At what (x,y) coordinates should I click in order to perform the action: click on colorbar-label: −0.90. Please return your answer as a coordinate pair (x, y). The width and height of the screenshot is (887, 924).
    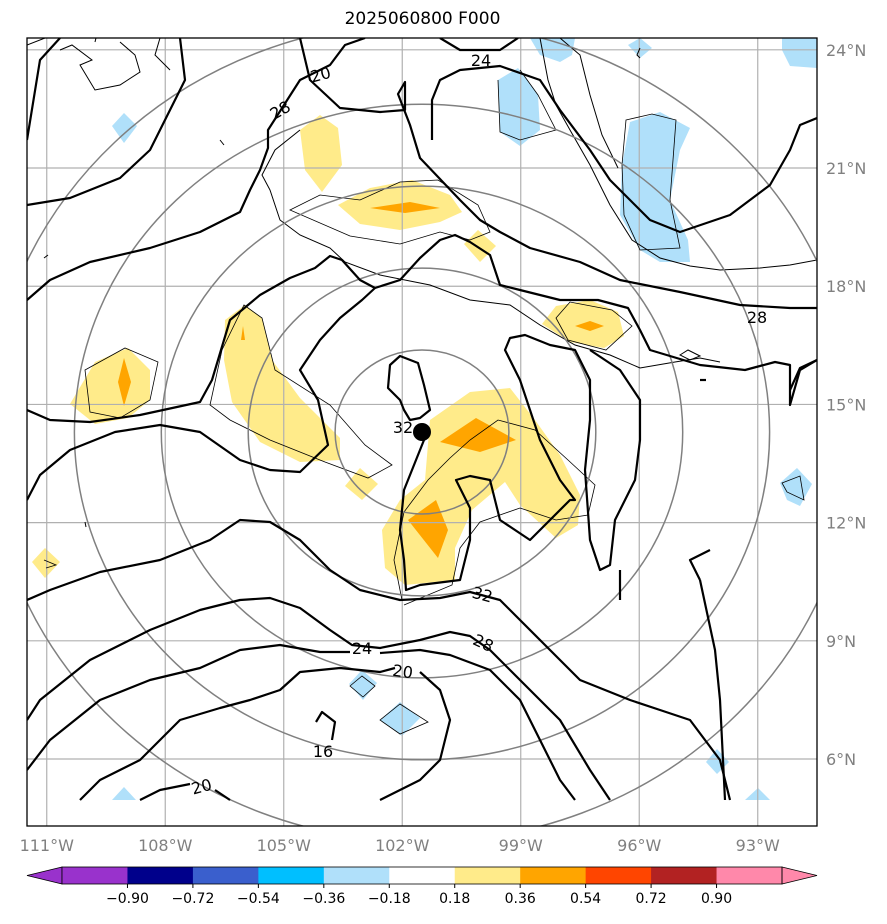
    Looking at the image, I should click on (127, 899).